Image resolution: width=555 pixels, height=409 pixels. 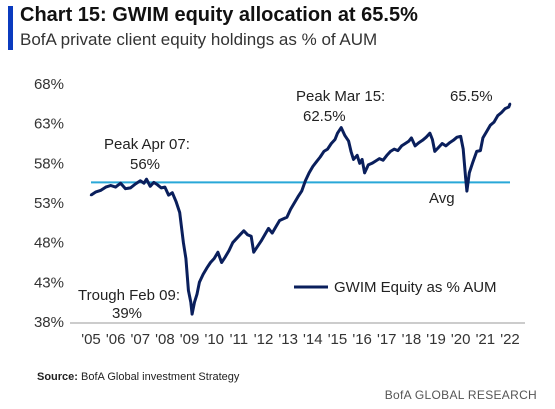 I want to click on x-tick-label: '22, so click(x=510, y=339).